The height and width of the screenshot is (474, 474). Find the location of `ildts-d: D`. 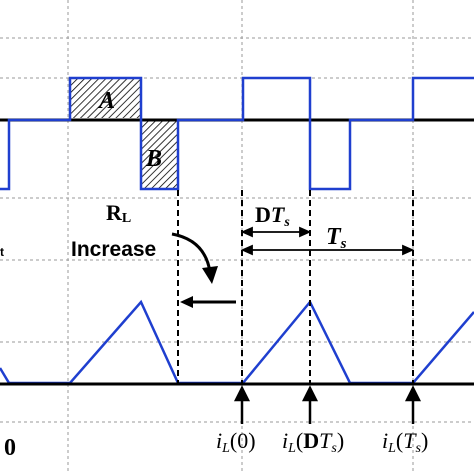

ildts-d: D is located at coordinates (311, 440).